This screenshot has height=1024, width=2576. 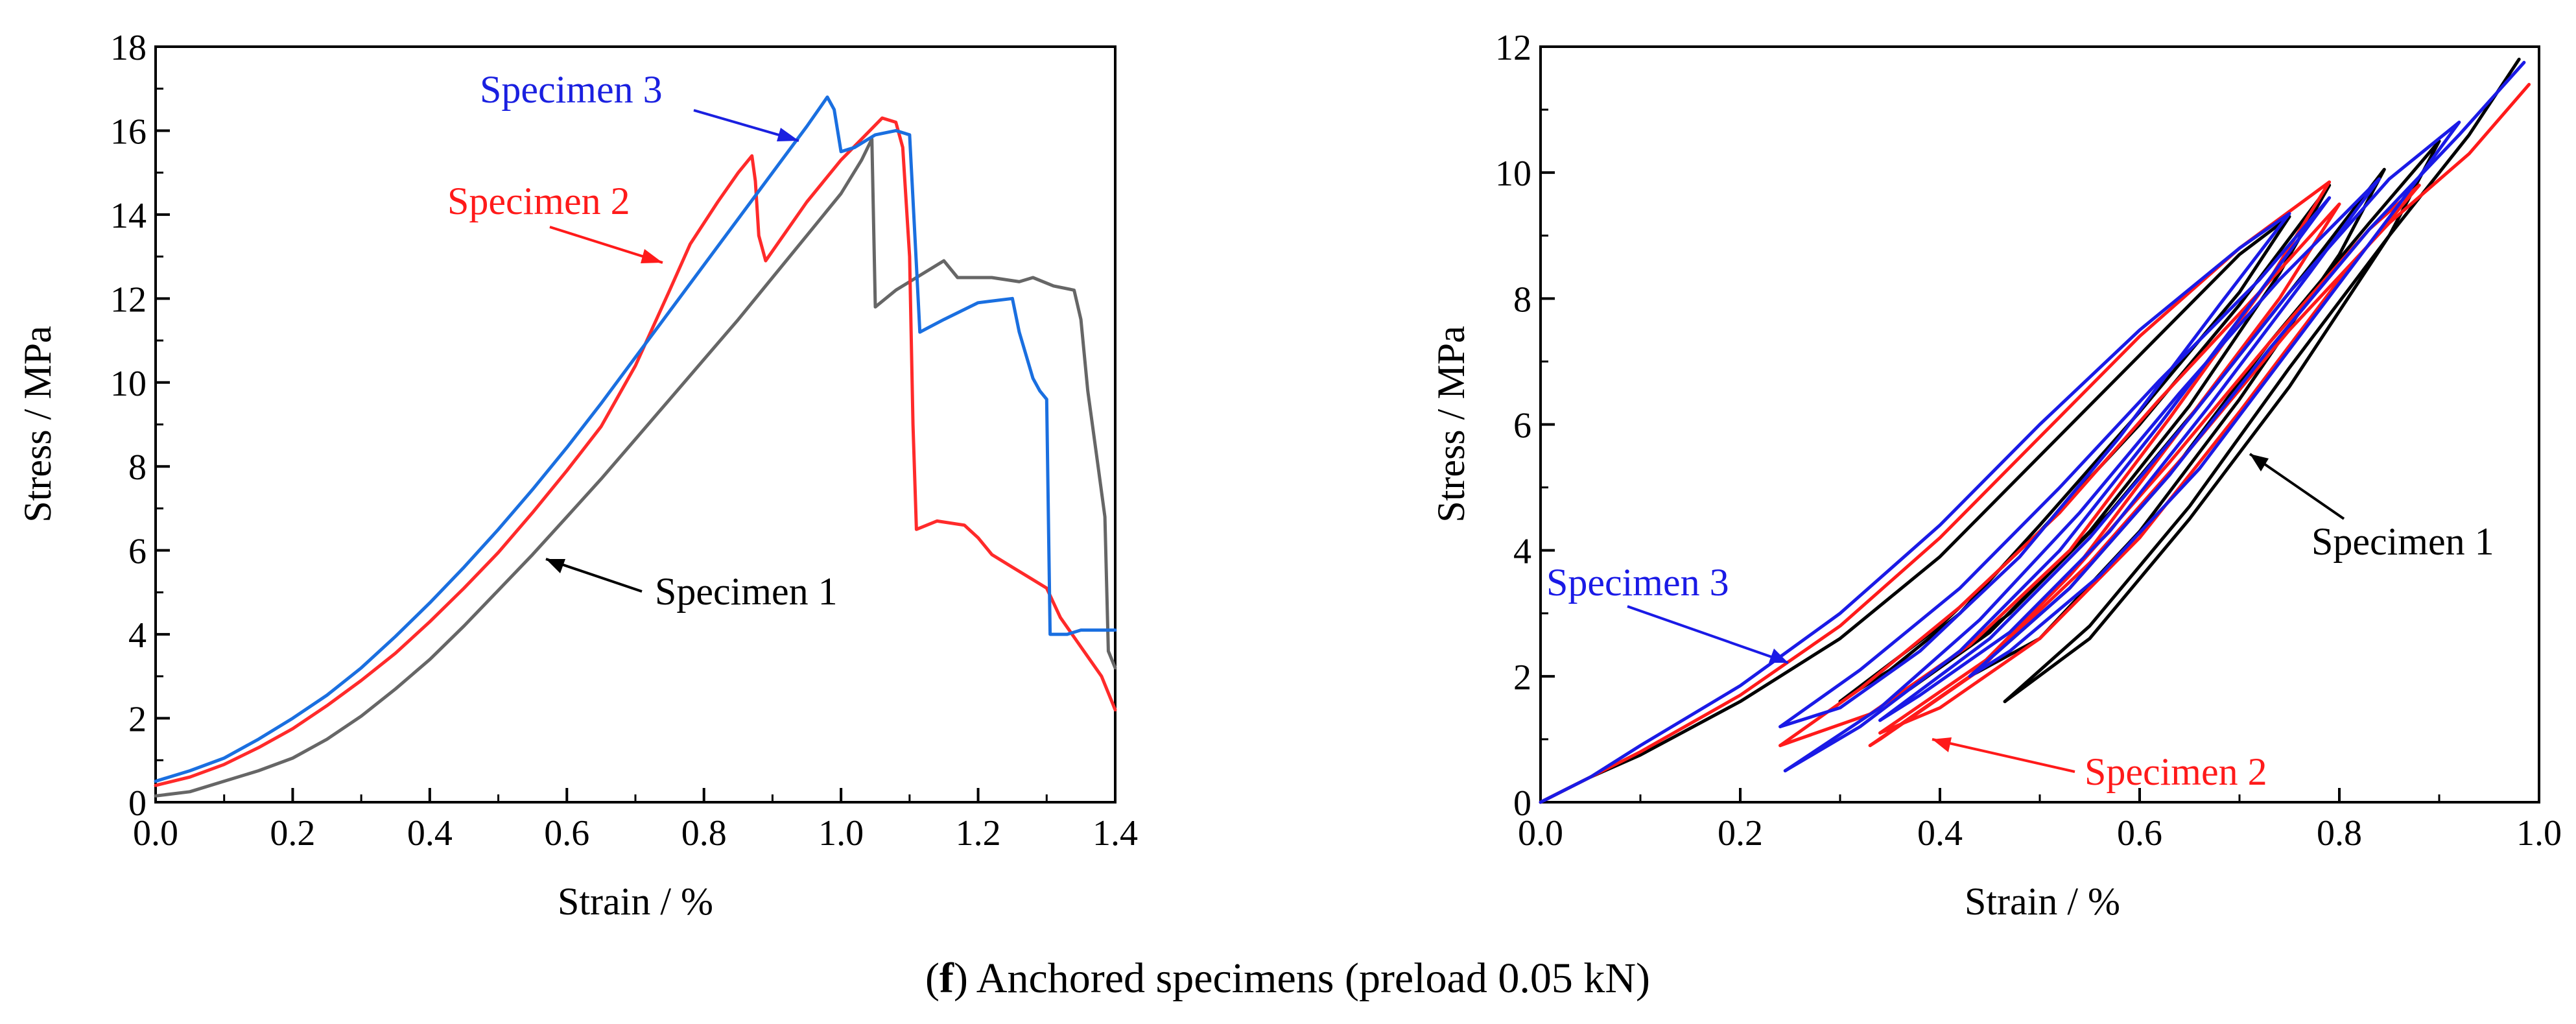 I want to click on right-x-tick-label: 0.6, so click(x=2139, y=833).